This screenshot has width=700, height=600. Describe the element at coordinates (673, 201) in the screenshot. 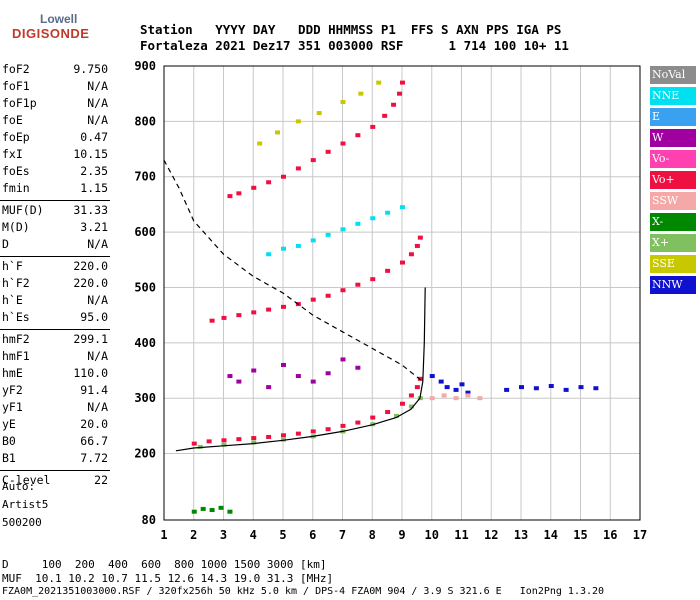

I see `legend-item-ssw: SSW` at that location.